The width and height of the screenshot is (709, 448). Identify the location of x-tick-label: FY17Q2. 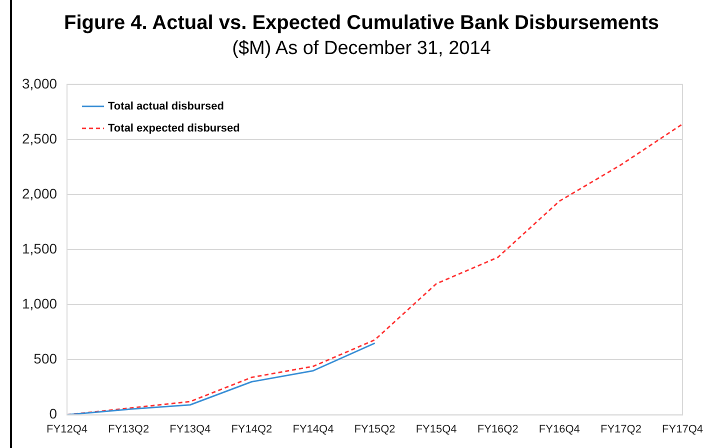
(621, 429).